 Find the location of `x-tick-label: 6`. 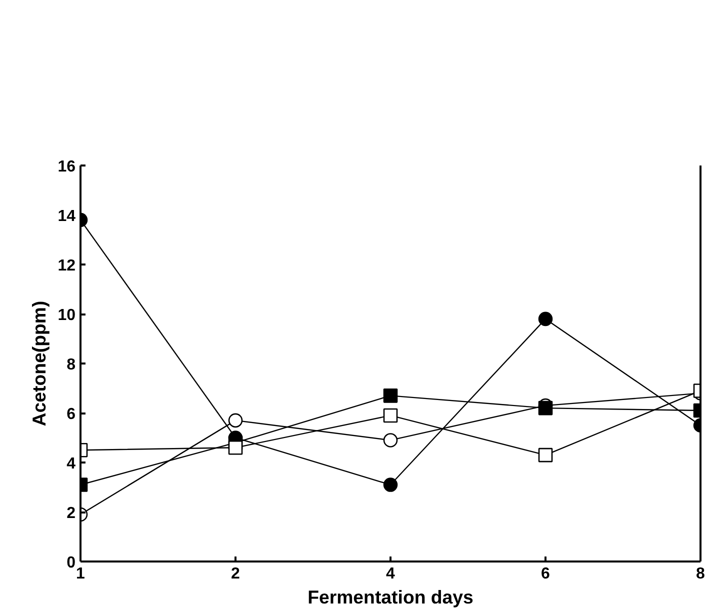

x-tick-label: 6 is located at coordinates (545, 574).